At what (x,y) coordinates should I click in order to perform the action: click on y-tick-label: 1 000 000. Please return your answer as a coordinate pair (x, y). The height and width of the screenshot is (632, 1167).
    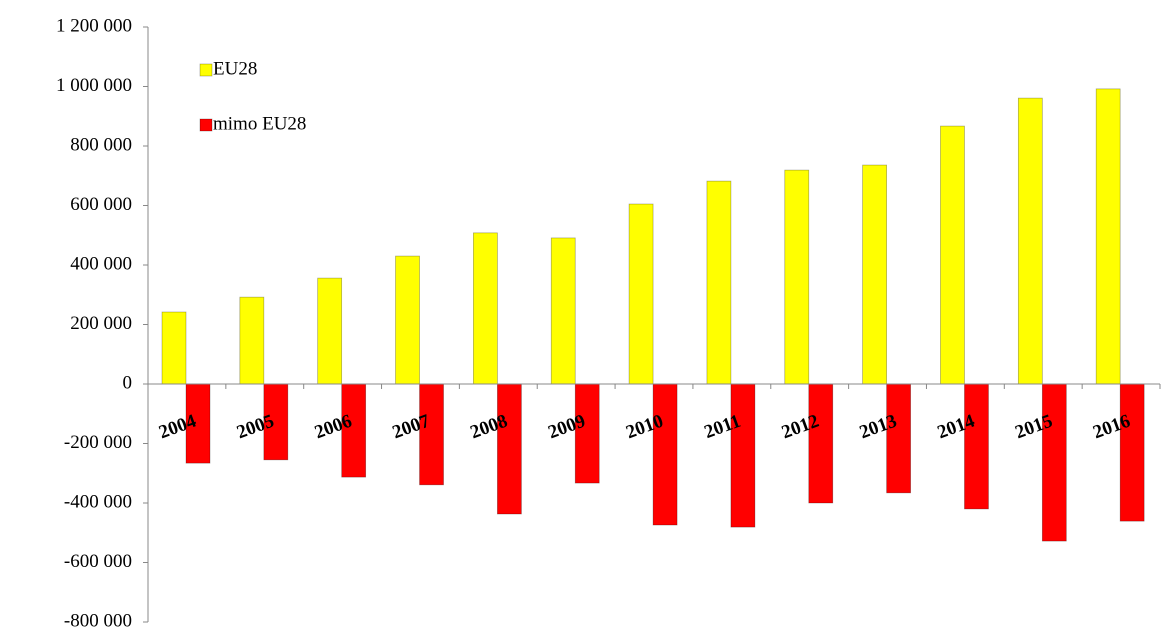
    Looking at the image, I should click on (94, 85).